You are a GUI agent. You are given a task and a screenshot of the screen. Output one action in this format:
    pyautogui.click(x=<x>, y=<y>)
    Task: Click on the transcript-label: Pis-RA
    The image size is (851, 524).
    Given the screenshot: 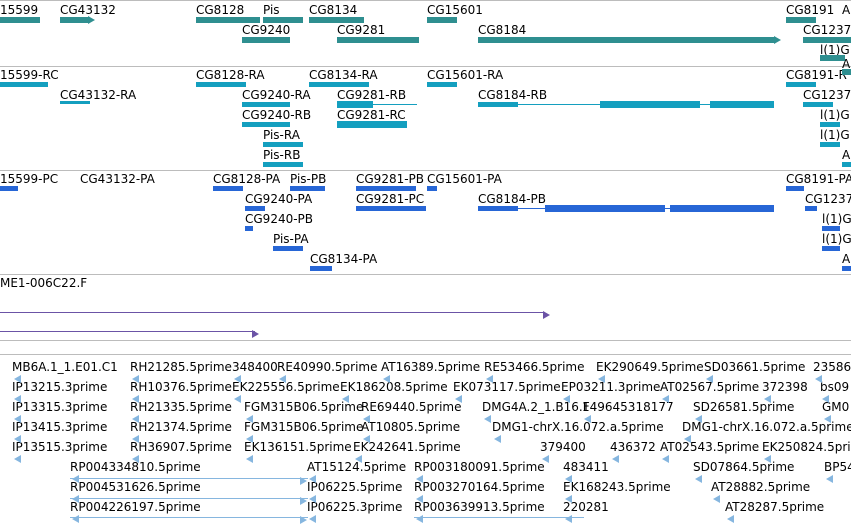 What is the action you would take?
    pyautogui.click(x=281, y=135)
    